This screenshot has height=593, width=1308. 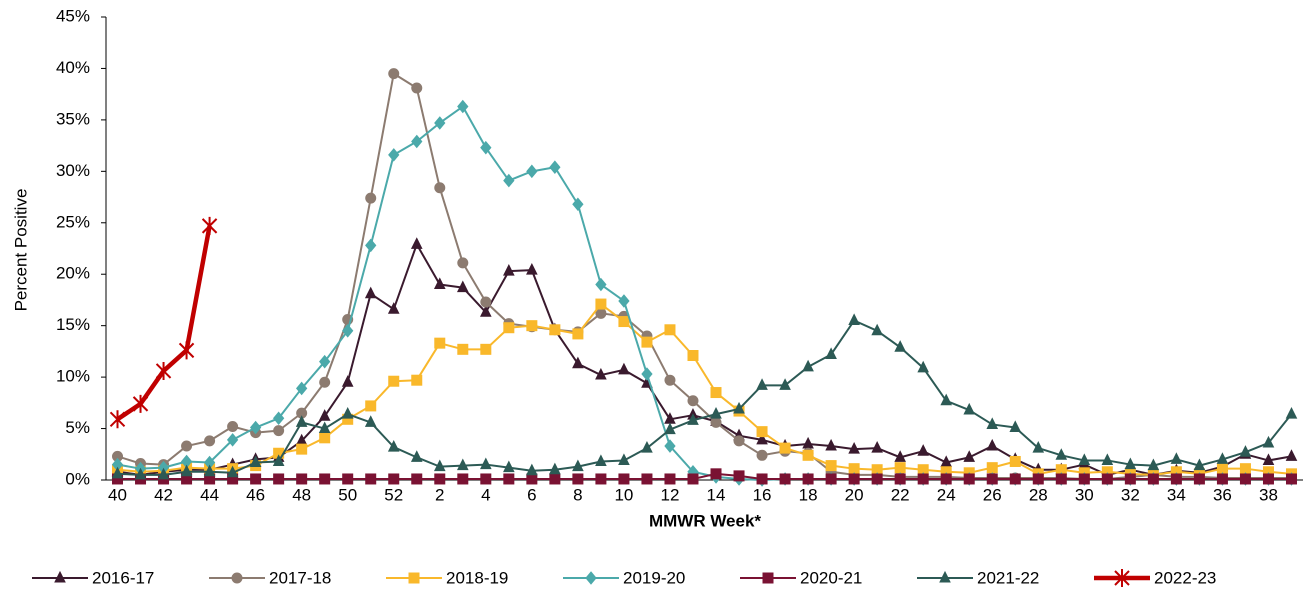 What do you see at coordinates (73, 221) in the screenshot?
I see `y-tick-label: 25%` at bounding box center [73, 221].